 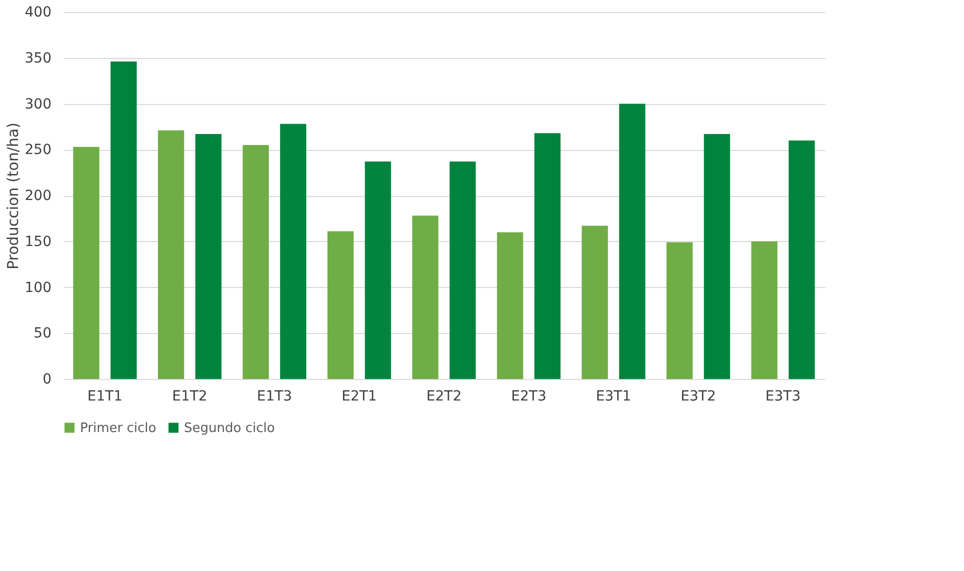 I want to click on legend-label: Segundo ciclo, so click(x=229, y=428).